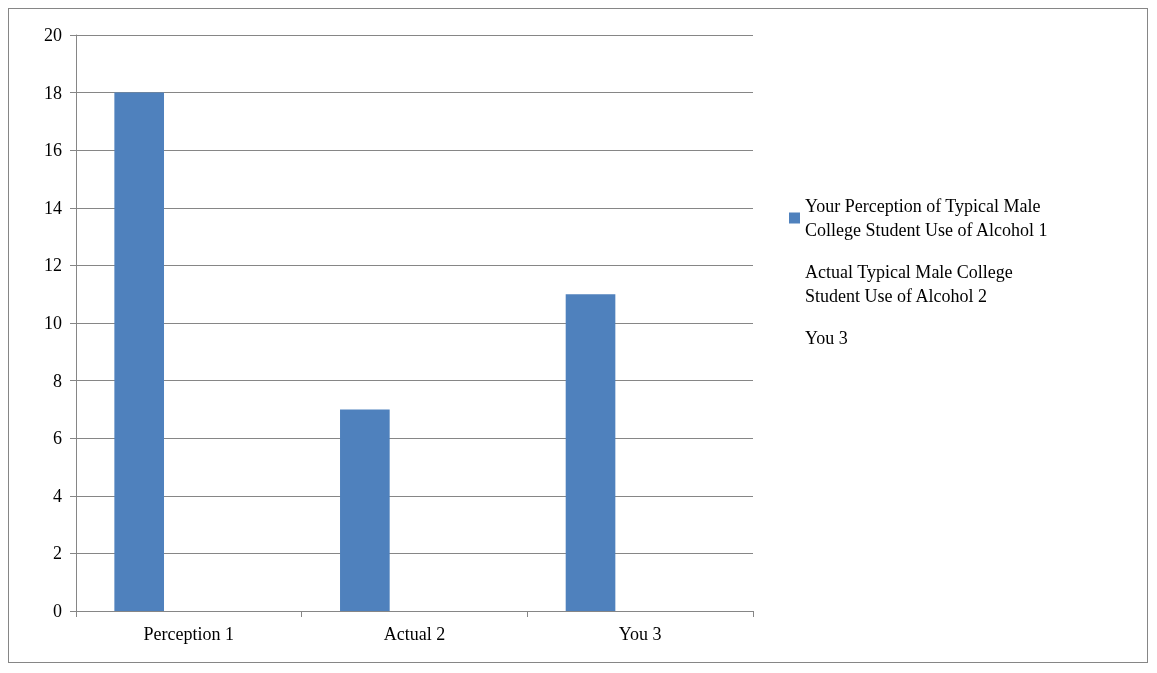 This screenshot has width=1157, height=673. What do you see at coordinates (53, 323) in the screenshot?
I see `y-tick-label: 10` at bounding box center [53, 323].